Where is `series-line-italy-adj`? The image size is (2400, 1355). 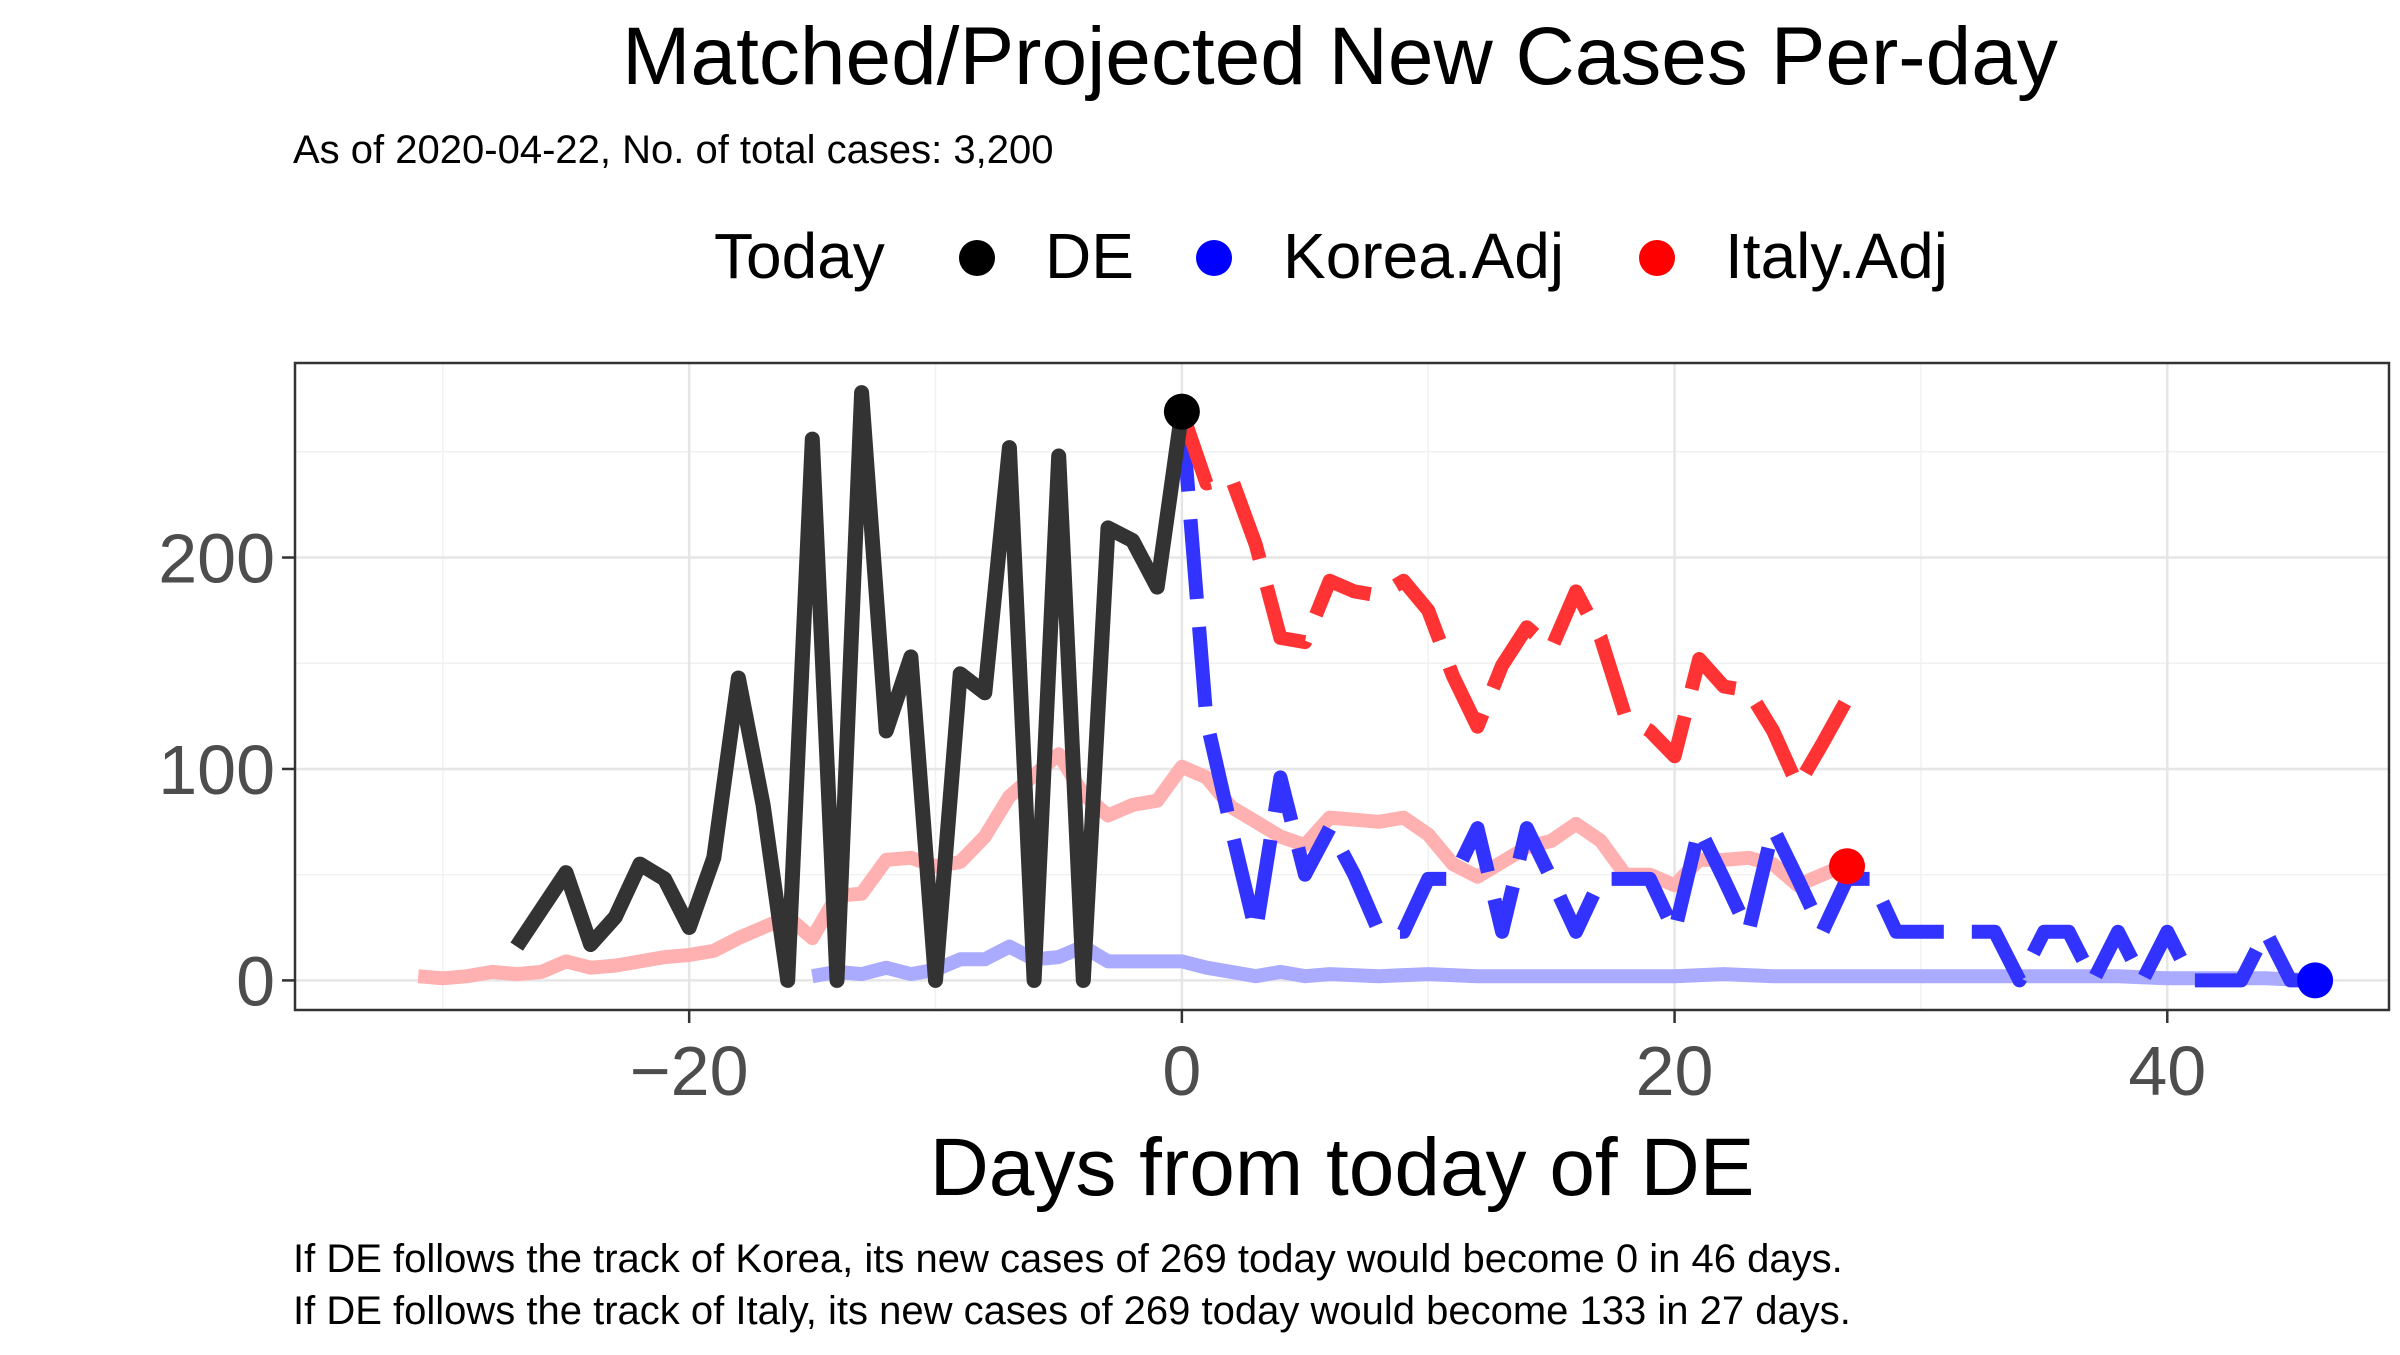 series-line-italy-adj is located at coordinates (1514, 601).